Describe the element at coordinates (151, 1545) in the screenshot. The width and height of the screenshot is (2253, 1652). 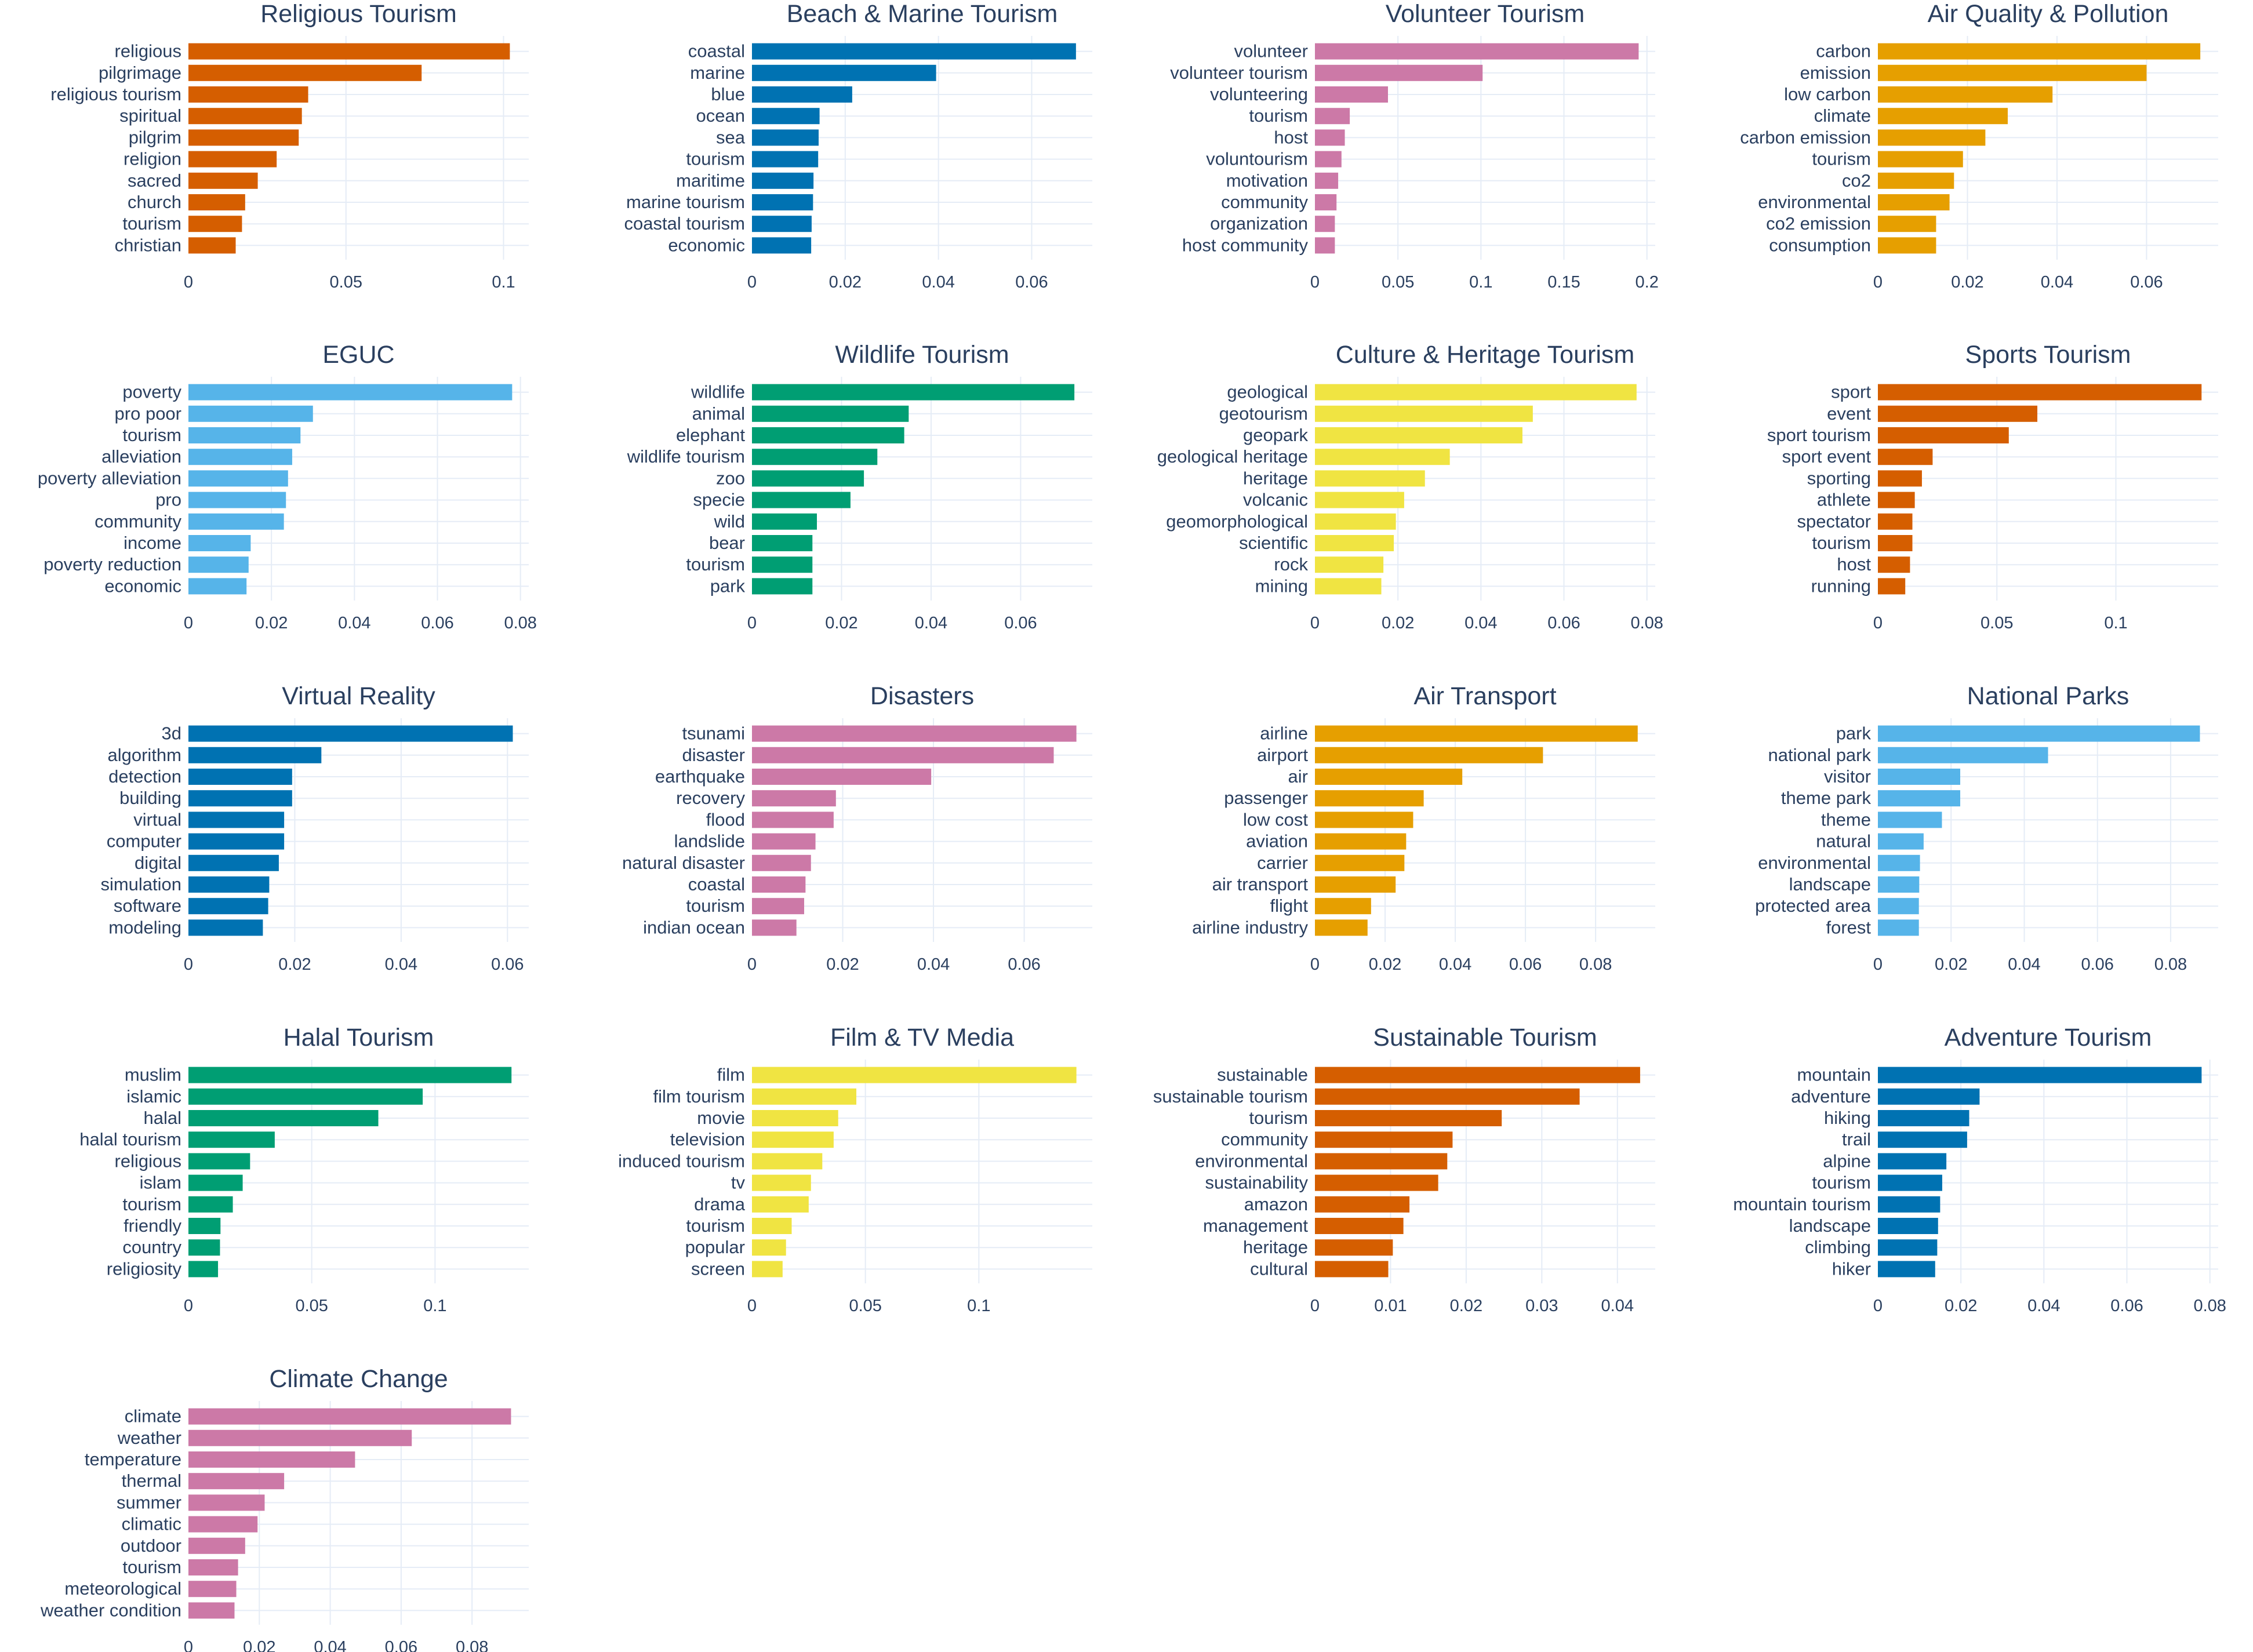
I see `category-label: outdoor` at that location.